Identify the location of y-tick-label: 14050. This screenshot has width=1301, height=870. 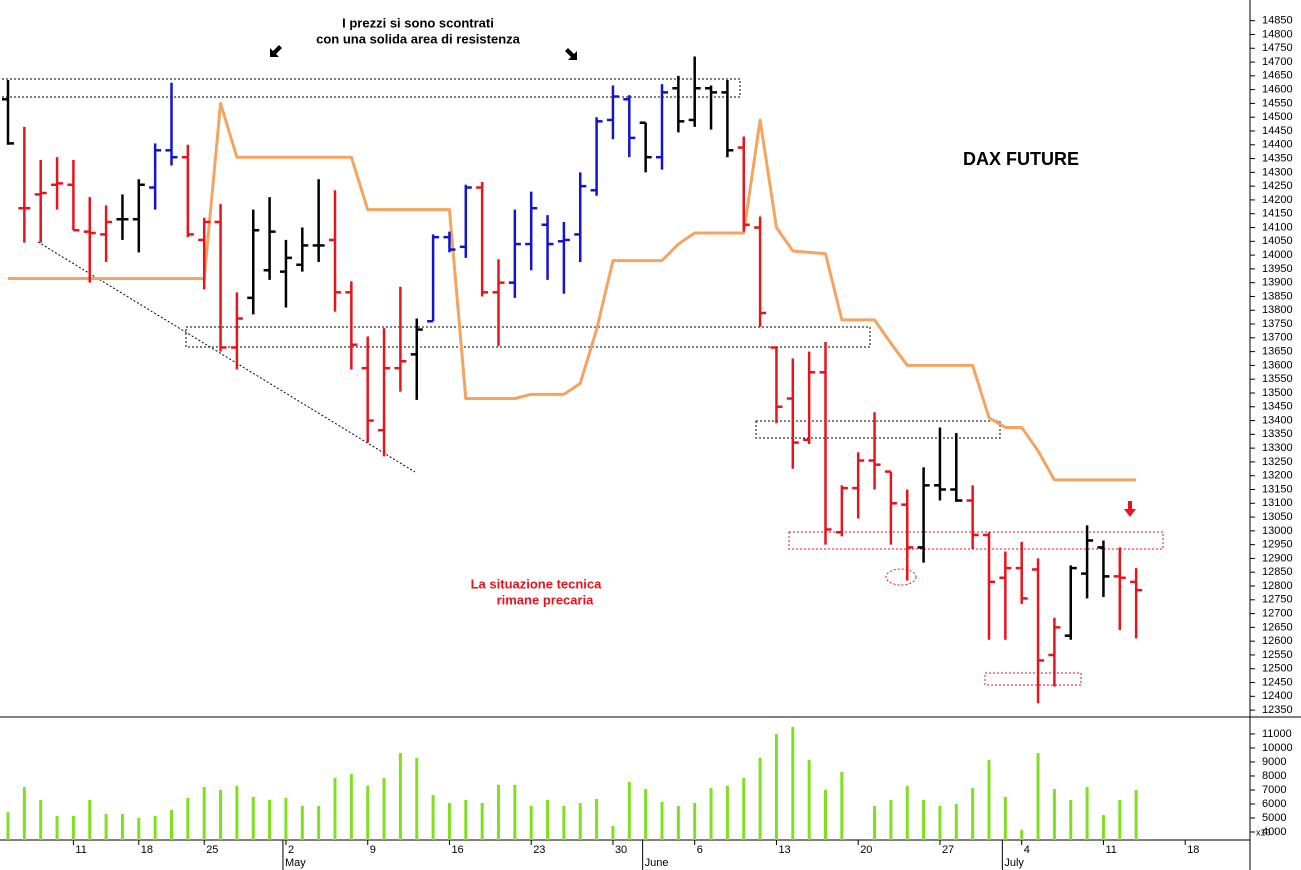
(1277, 241).